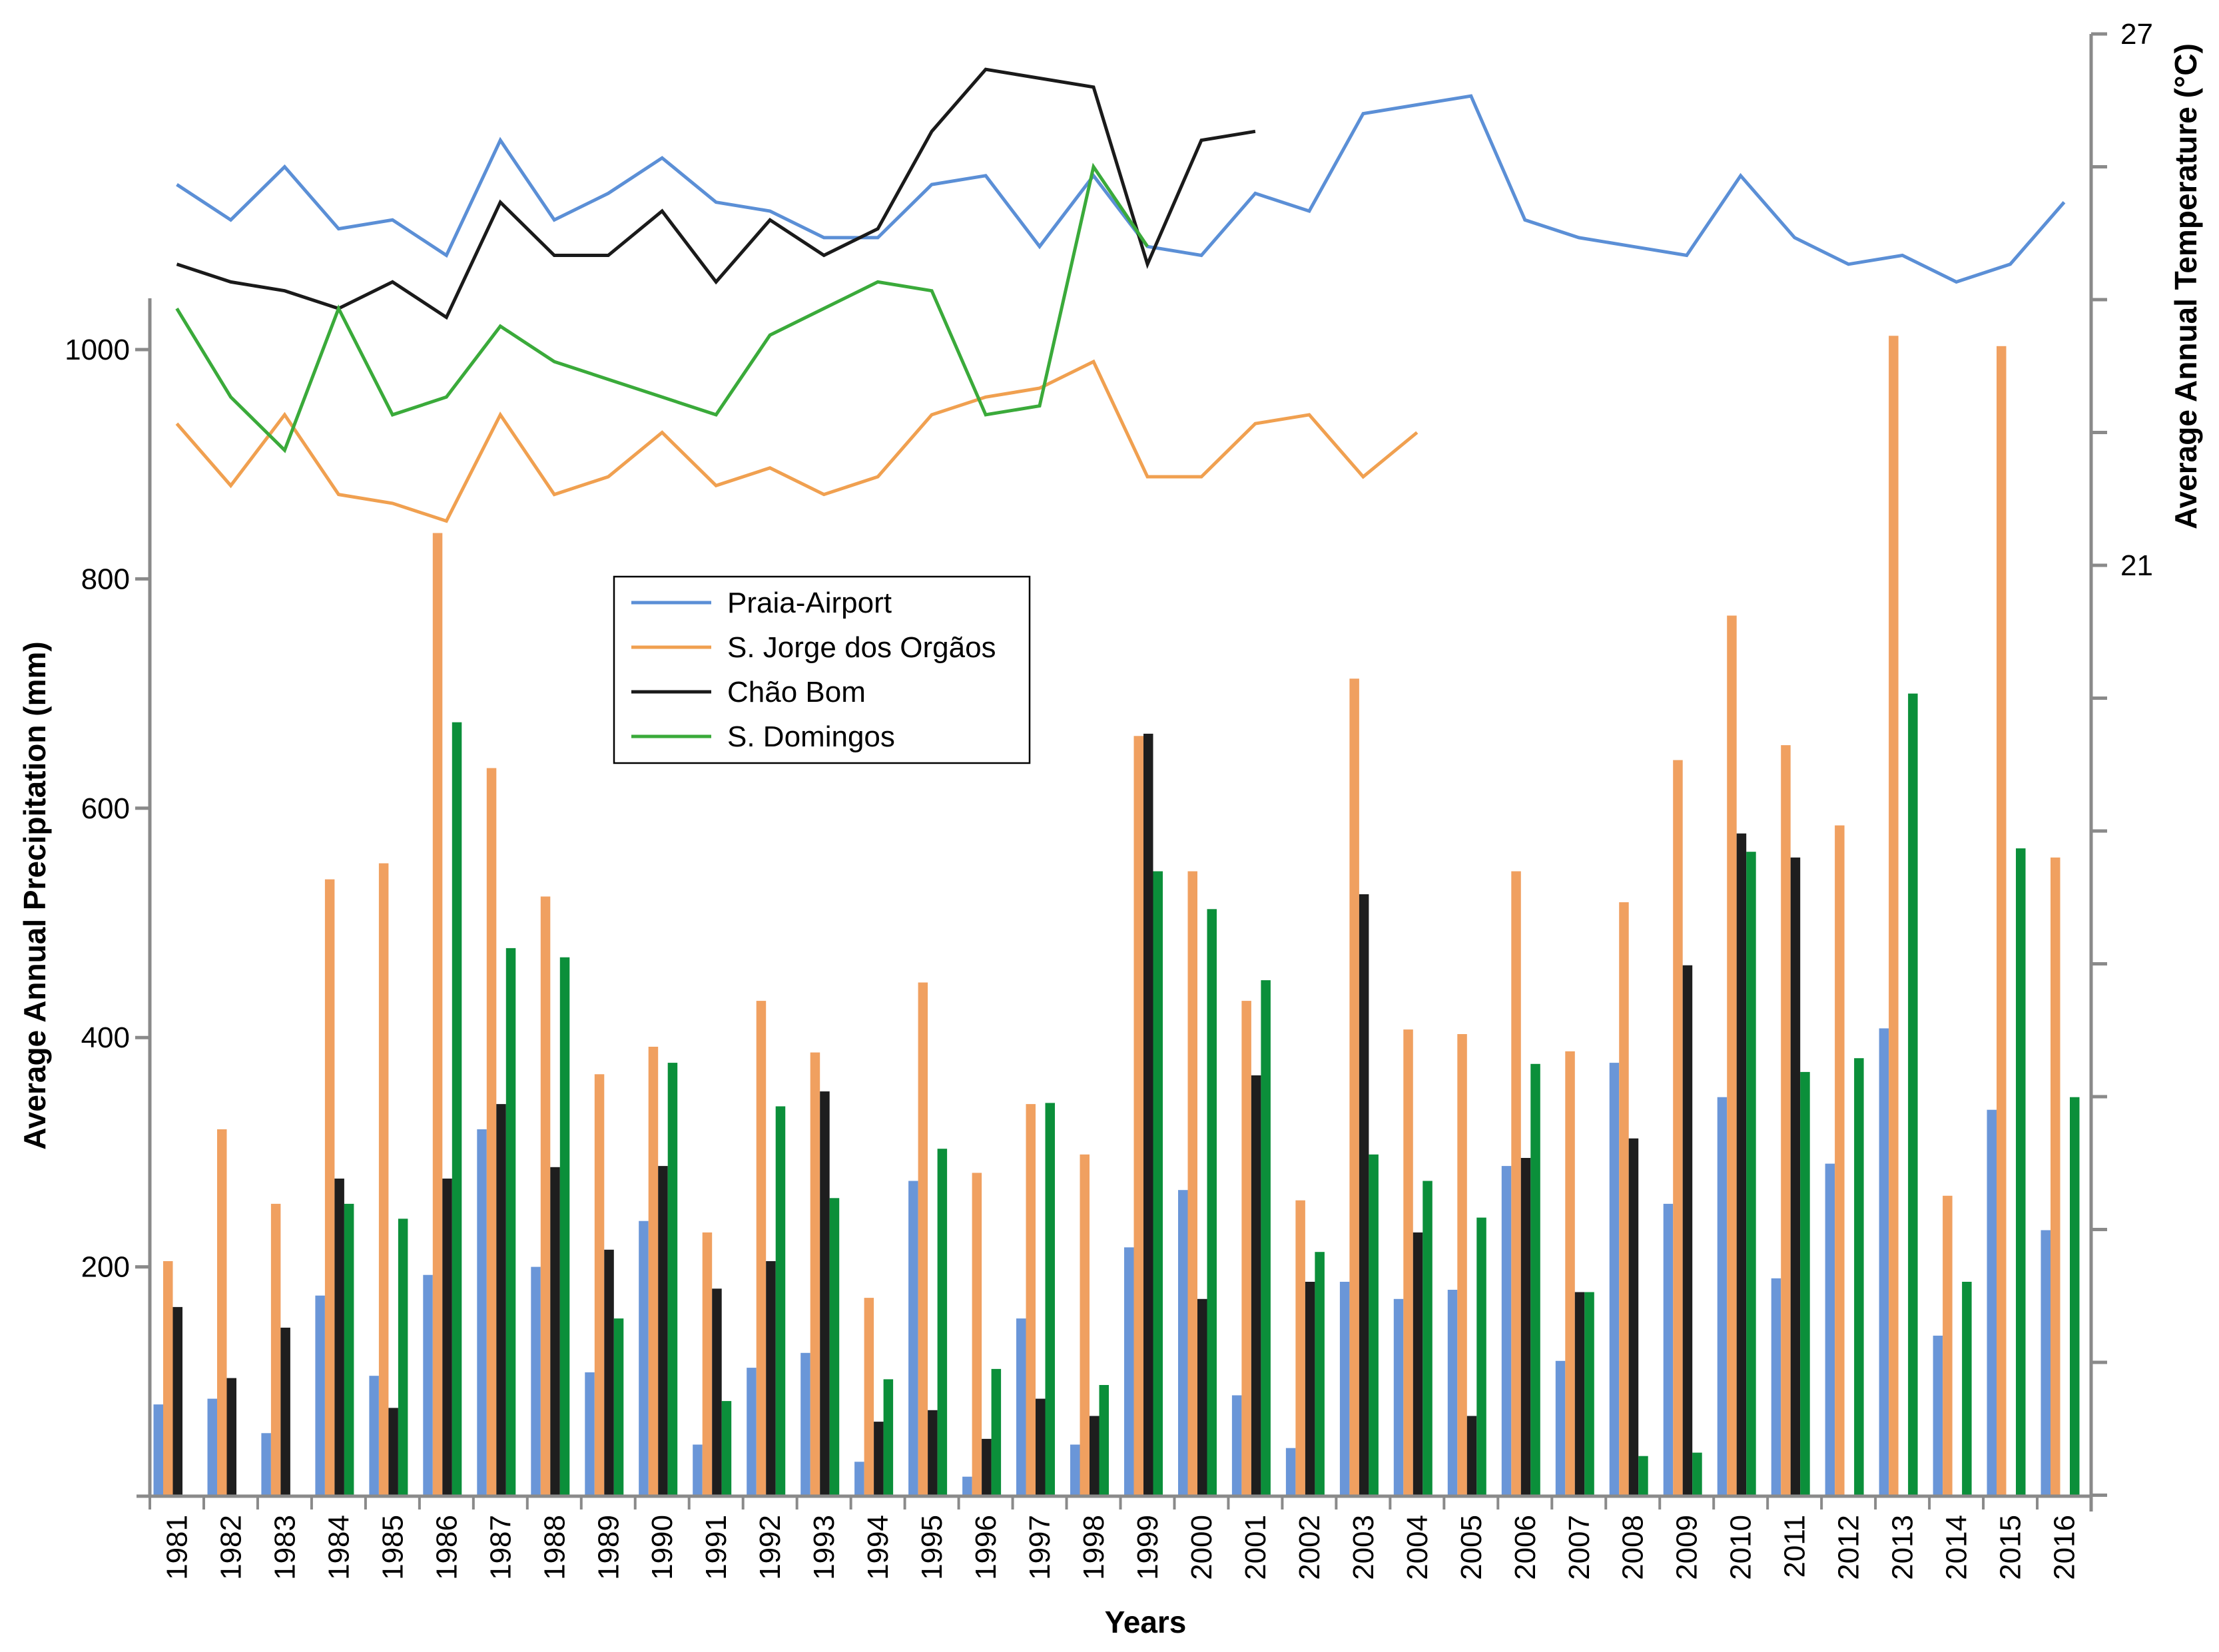 This screenshot has width=2219, height=1652. I want to click on bar-praia-2013, so click(1884, 1262).